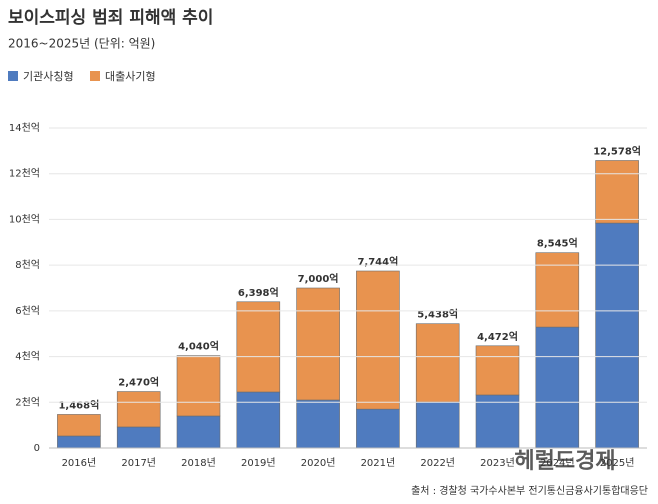 The width and height of the screenshot is (658, 504). I want to click on total-label: 8,545억, so click(557, 244).